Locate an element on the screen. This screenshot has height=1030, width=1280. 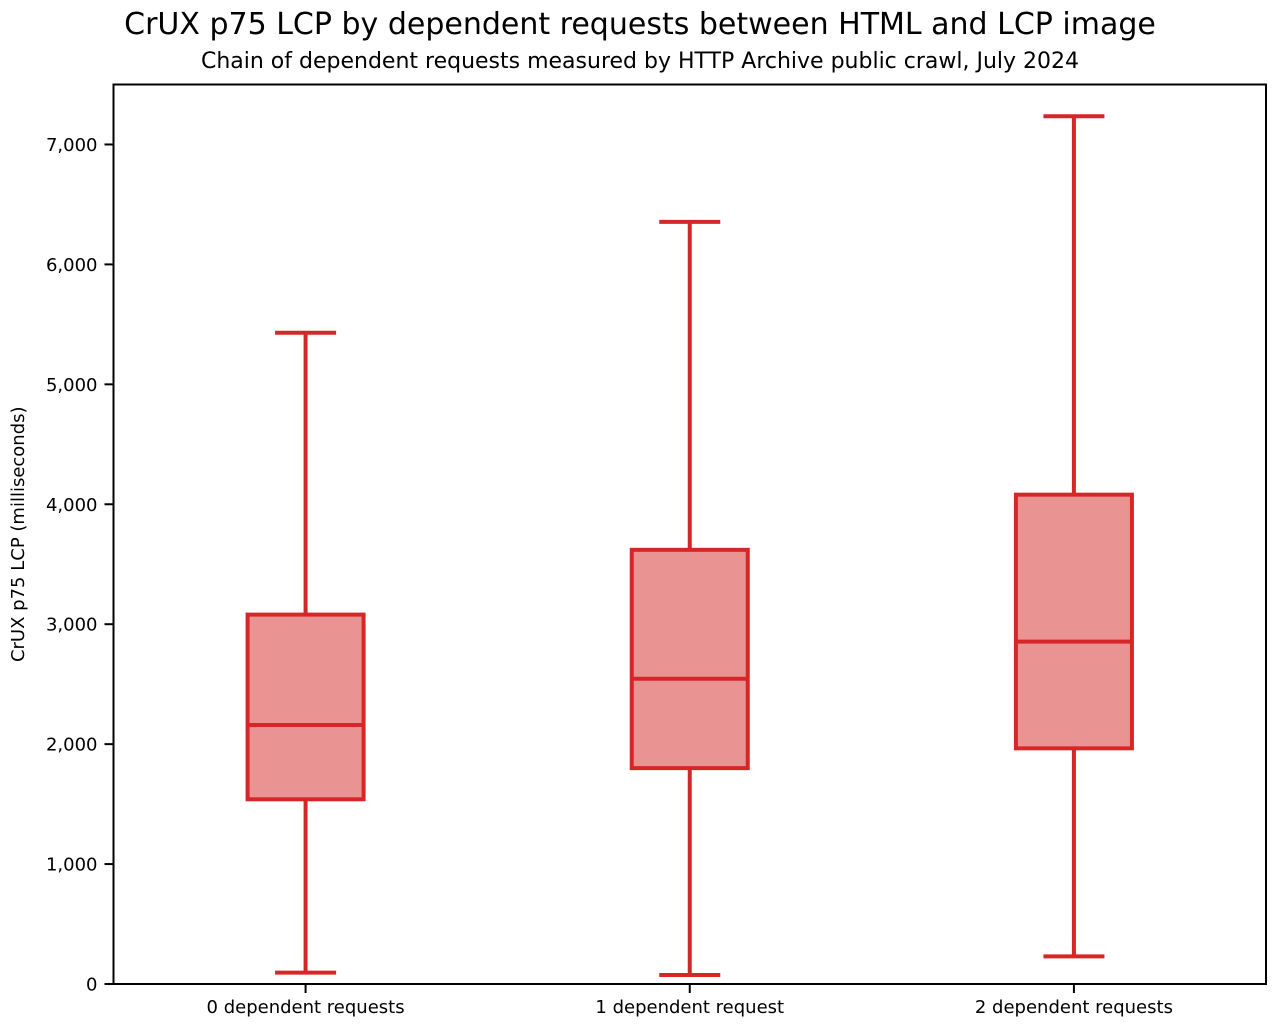
x-tick-label: 2 dependent requests is located at coordinates (1074, 1007).